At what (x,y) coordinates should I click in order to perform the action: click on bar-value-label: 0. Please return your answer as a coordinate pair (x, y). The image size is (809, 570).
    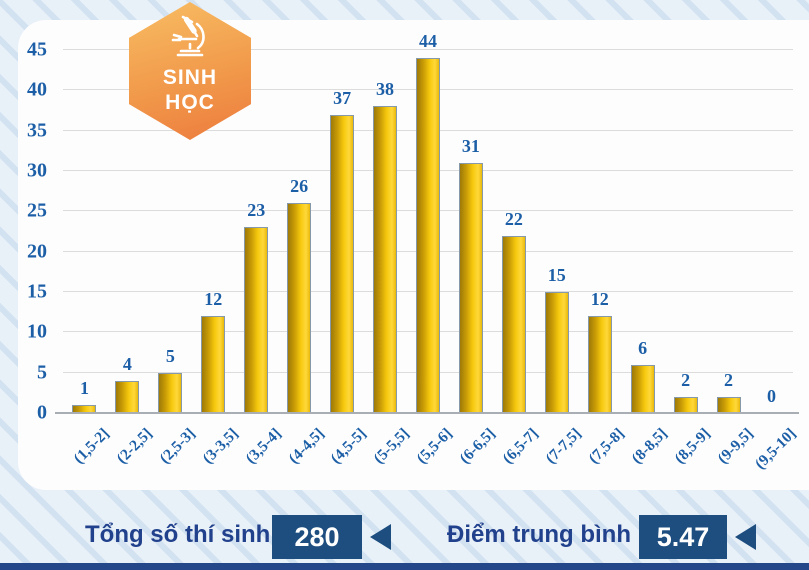
    Looking at the image, I should click on (771, 396).